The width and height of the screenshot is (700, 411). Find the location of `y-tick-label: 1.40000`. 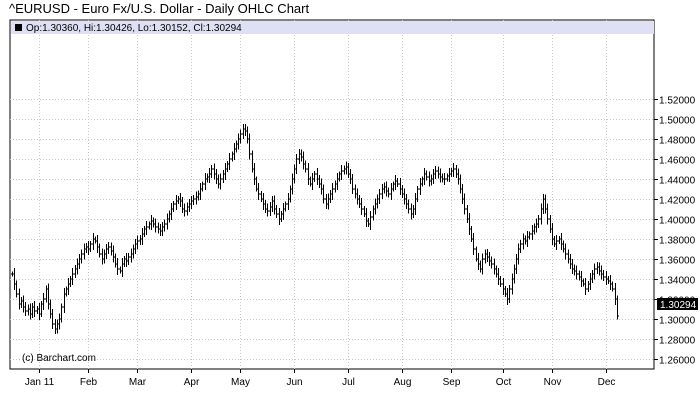

y-tick-label: 1.40000 is located at coordinates (677, 221).